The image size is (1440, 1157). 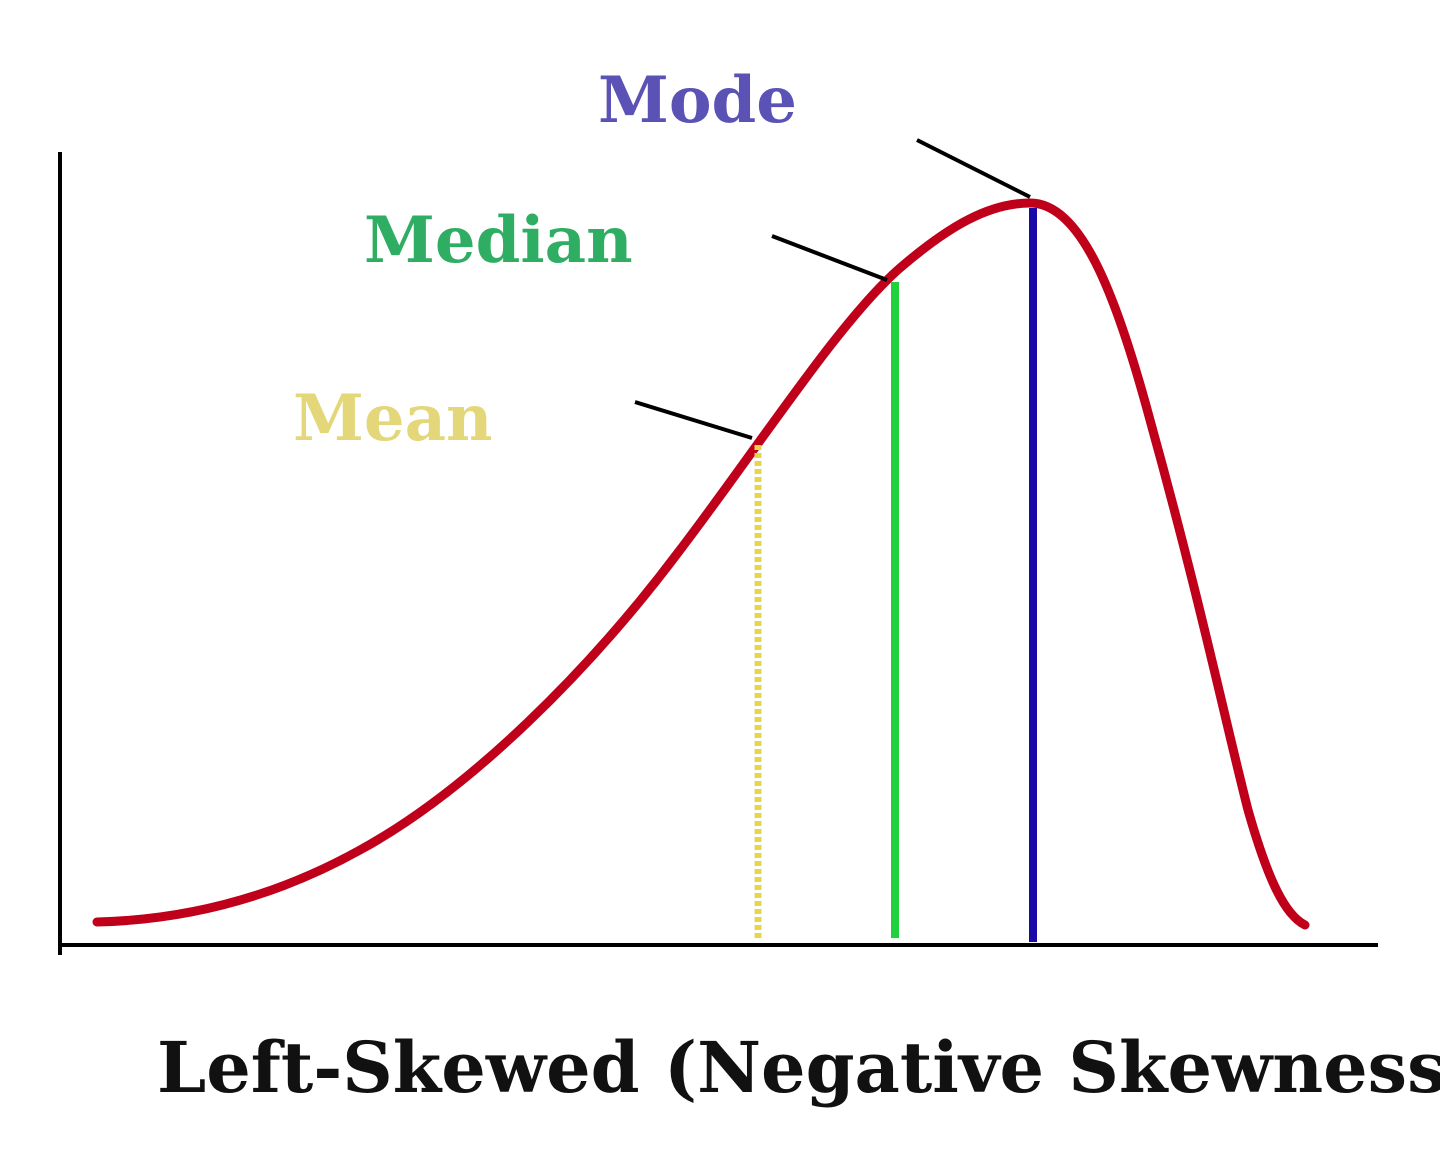 What do you see at coordinates (798, 1067) in the screenshot?
I see `diagram-title: Left-Skewed (Negative Skewness)` at bounding box center [798, 1067].